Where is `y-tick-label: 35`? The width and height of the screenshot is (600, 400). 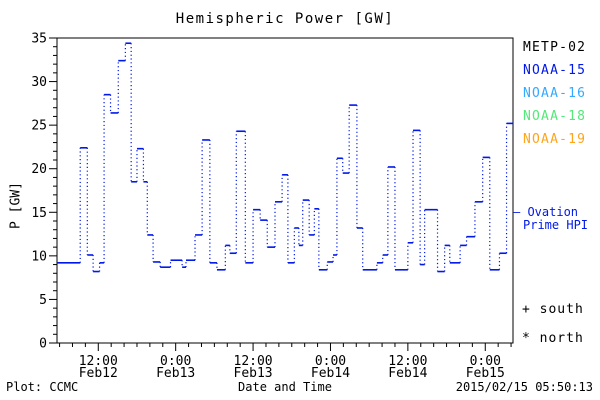
y-tick-label: 35 is located at coordinates (39, 39).